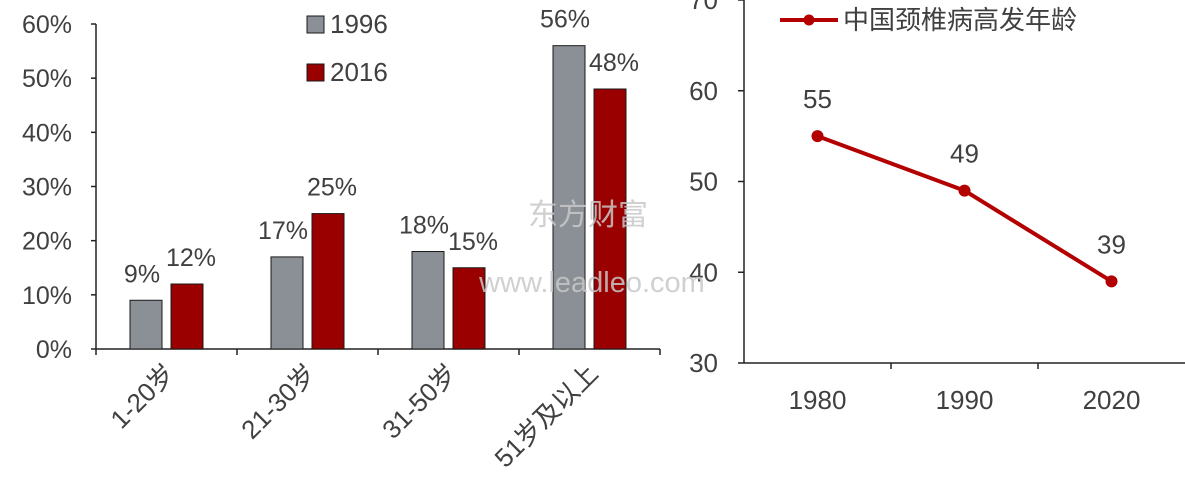  I want to click on line-x-tick-label: 1990, so click(965, 400).